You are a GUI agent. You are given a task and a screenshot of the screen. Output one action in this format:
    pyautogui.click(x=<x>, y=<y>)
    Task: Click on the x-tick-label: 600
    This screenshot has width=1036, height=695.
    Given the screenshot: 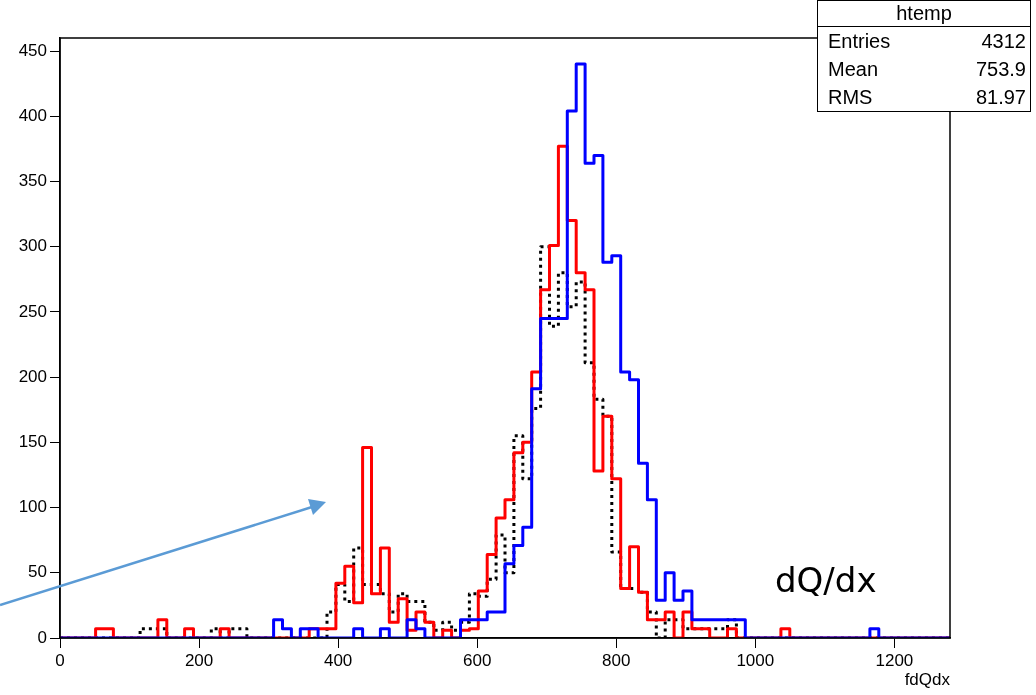 What is the action you would take?
    pyautogui.click(x=477, y=660)
    